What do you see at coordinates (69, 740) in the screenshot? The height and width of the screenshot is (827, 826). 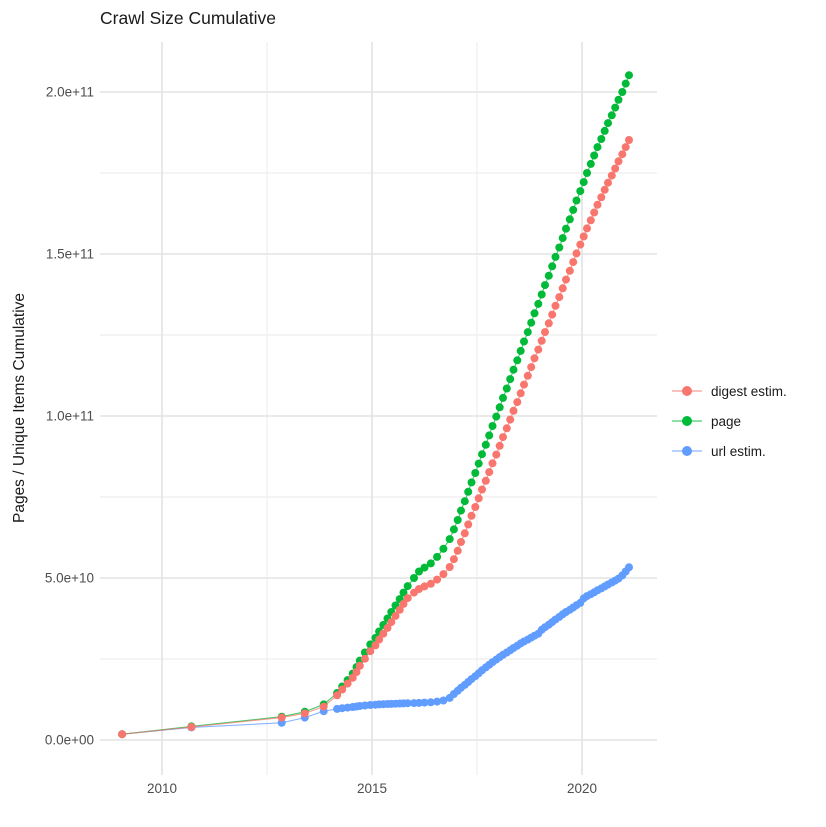 I see `y-tick-label: 0.0e+00` at bounding box center [69, 740].